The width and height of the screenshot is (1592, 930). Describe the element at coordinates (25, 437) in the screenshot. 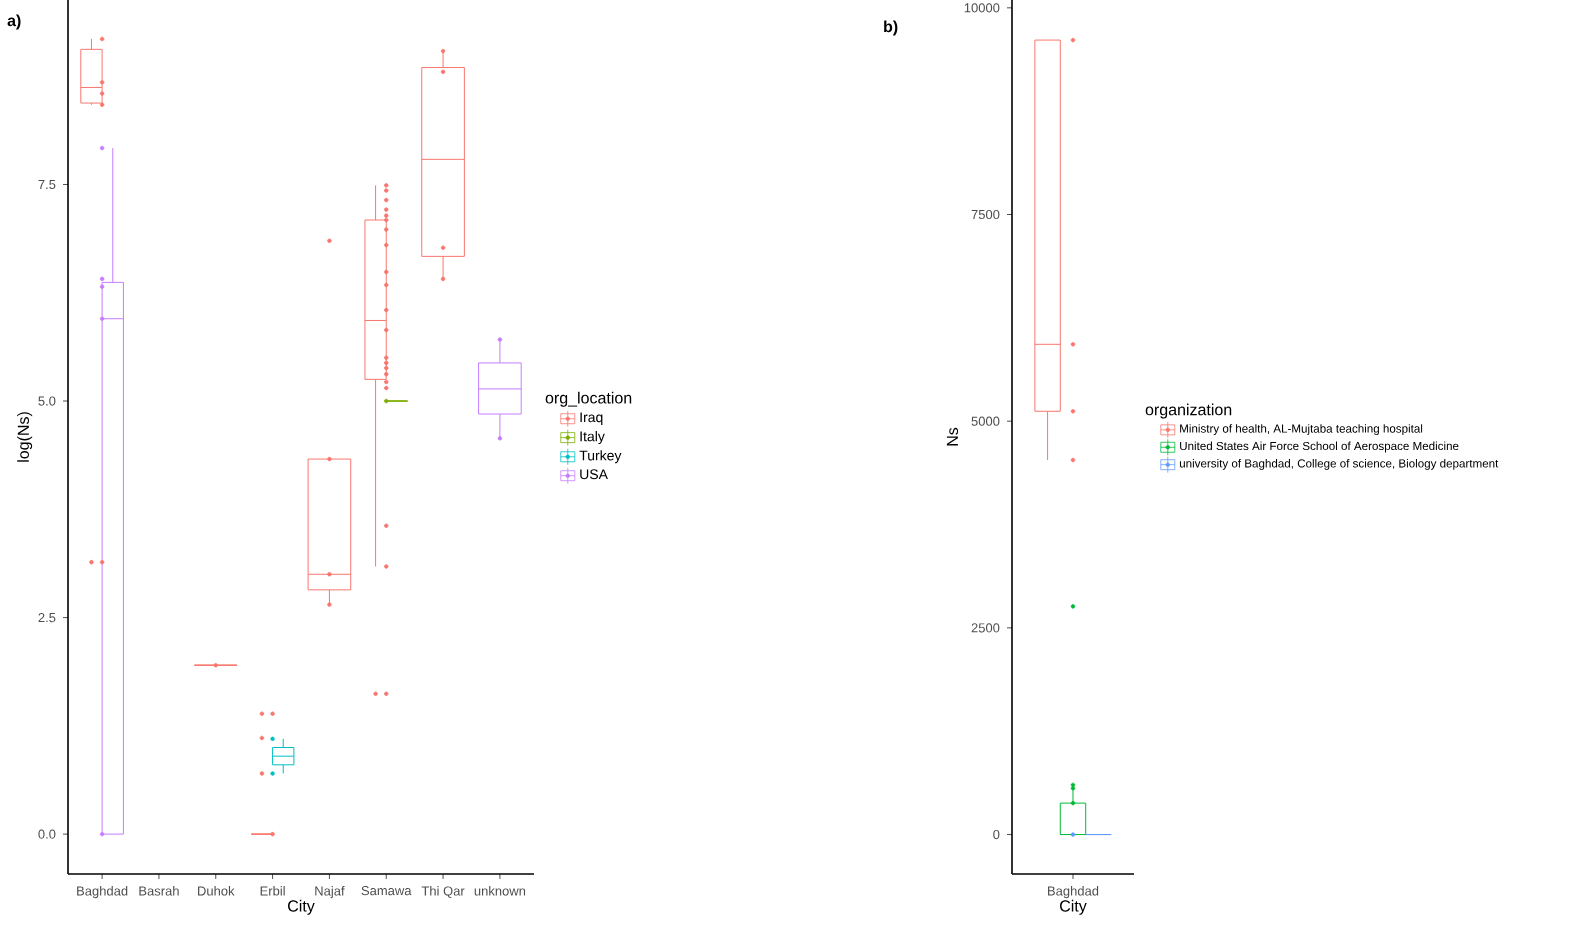

I see `y-axis-title: log(Ns)` at that location.